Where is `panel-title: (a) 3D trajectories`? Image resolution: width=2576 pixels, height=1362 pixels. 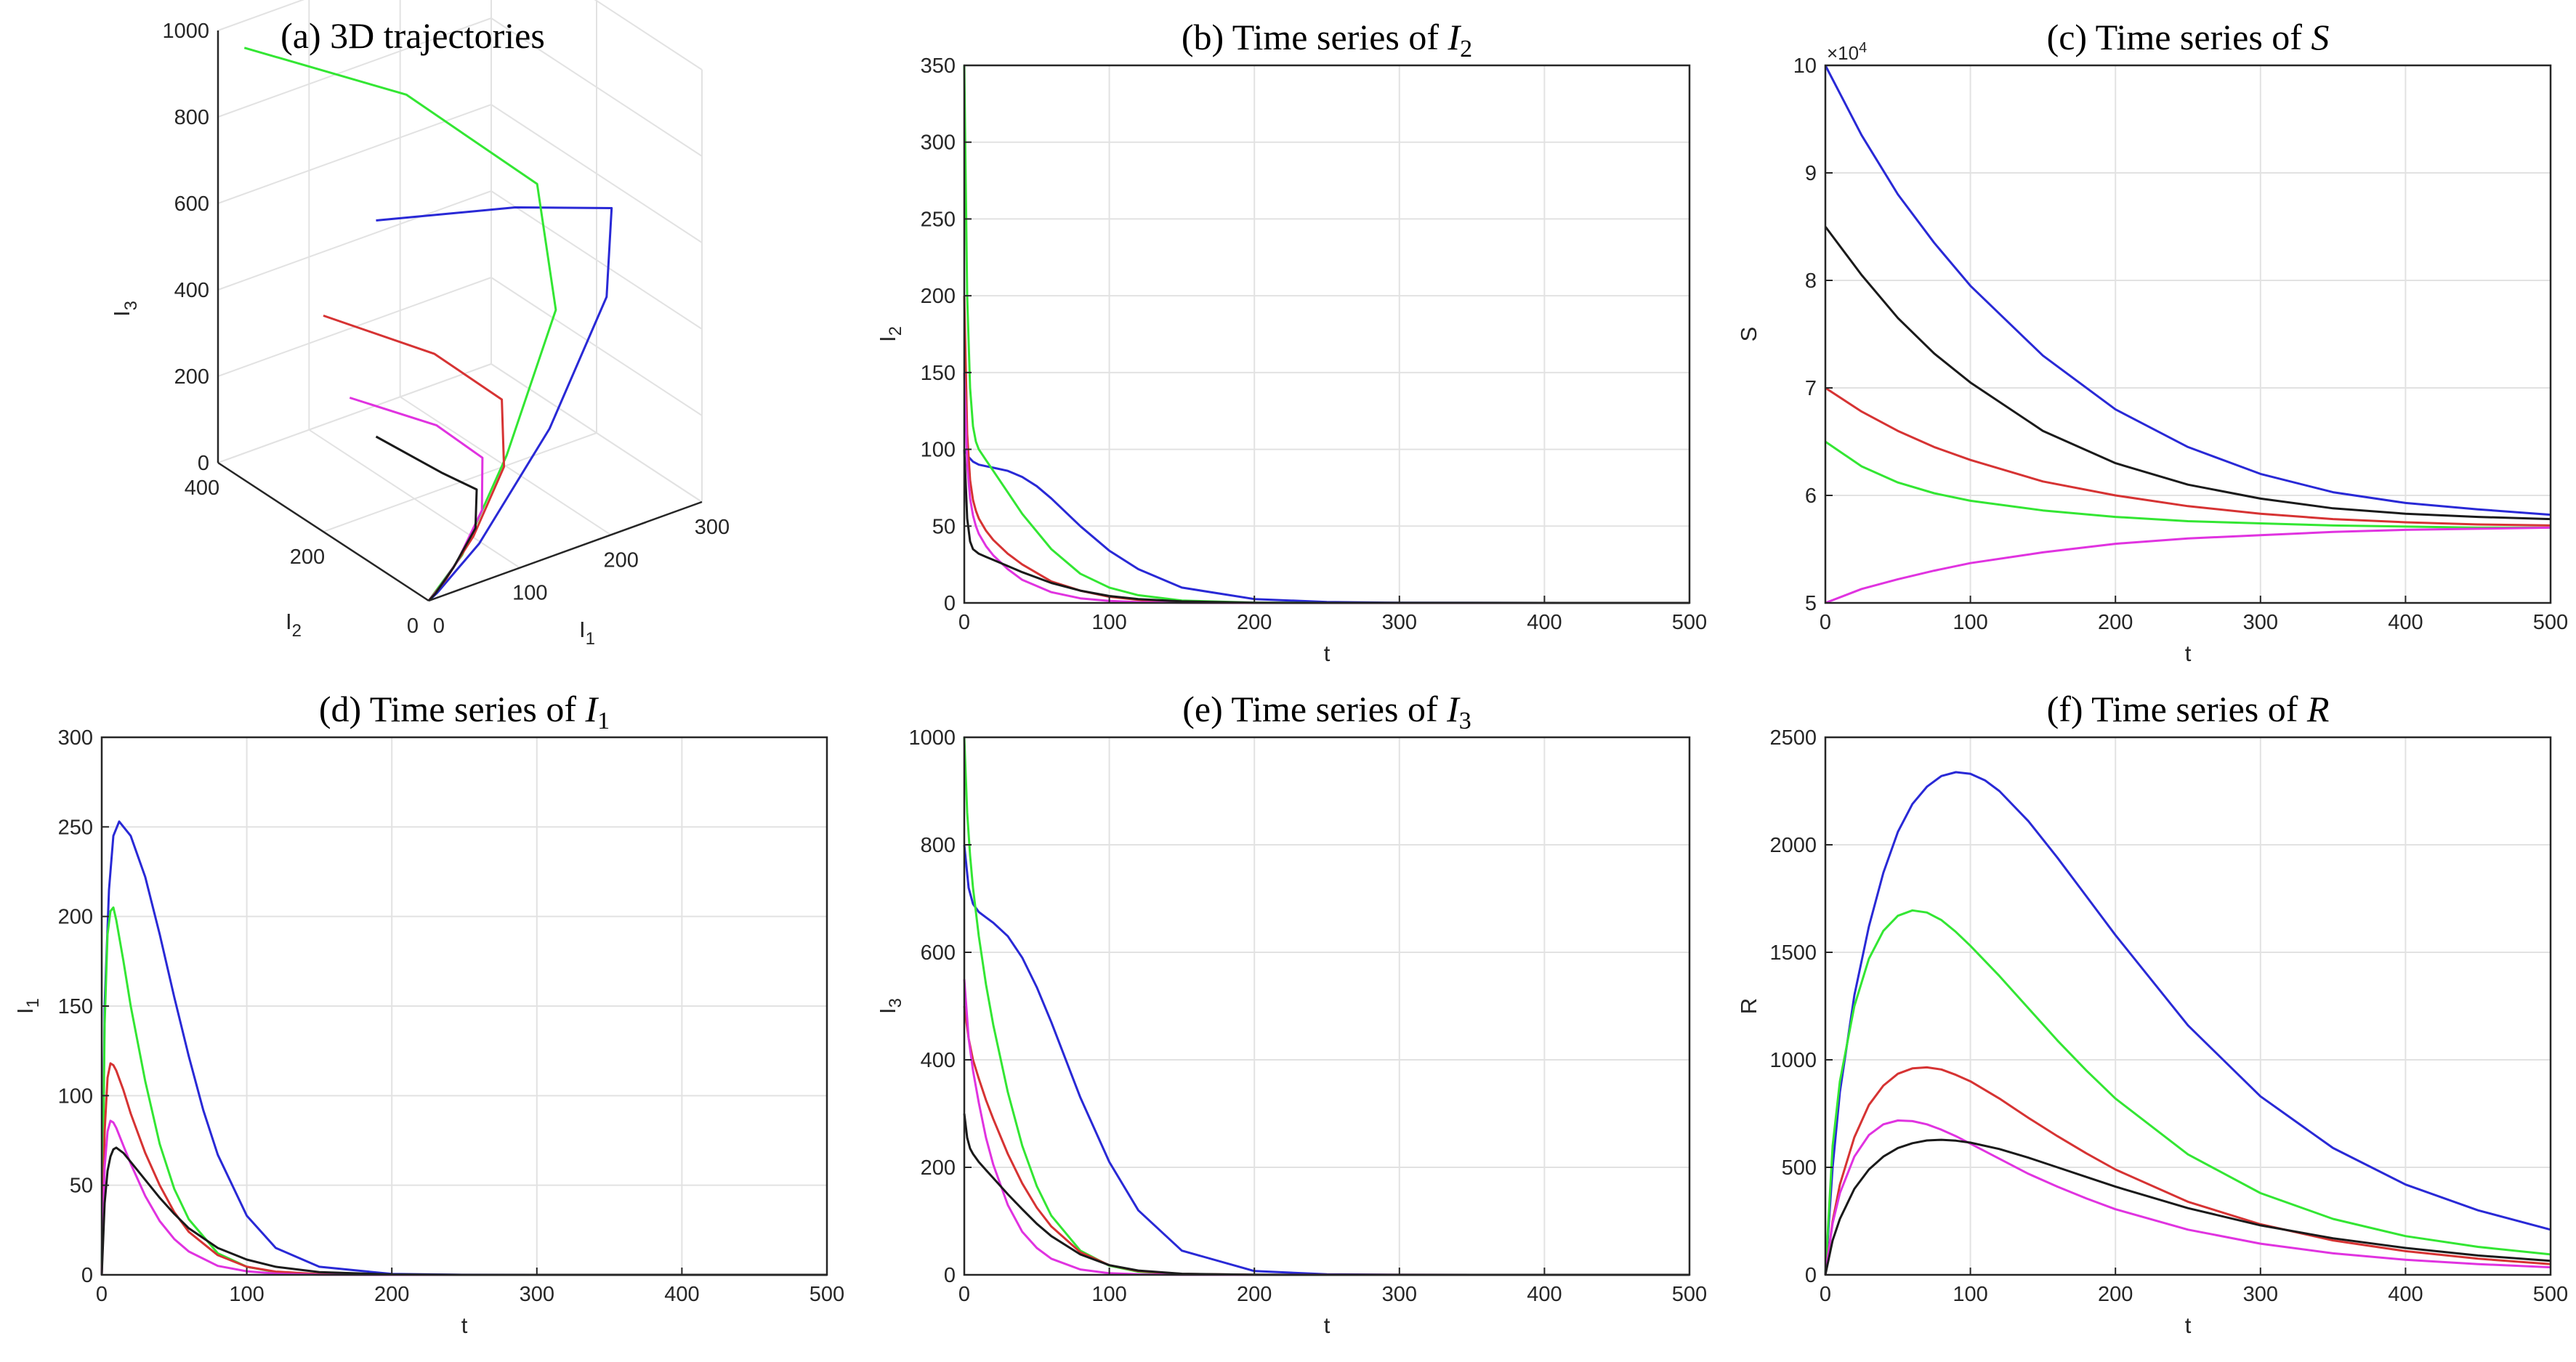
panel-title: (a) 3D trajectories is located at coordinates (413, 35).